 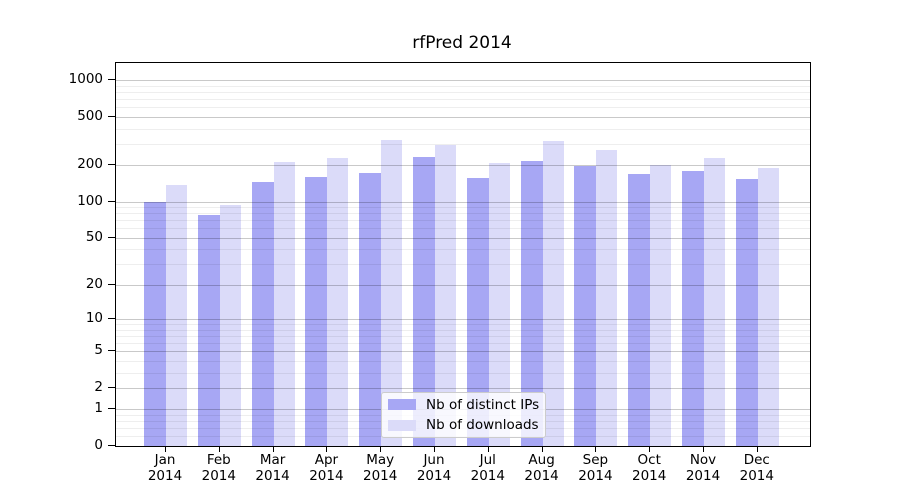 What do you see at coordinates (381, 449) in the screenshot?
I see `x-tick-mark-may` at bounding box center [381, 449].